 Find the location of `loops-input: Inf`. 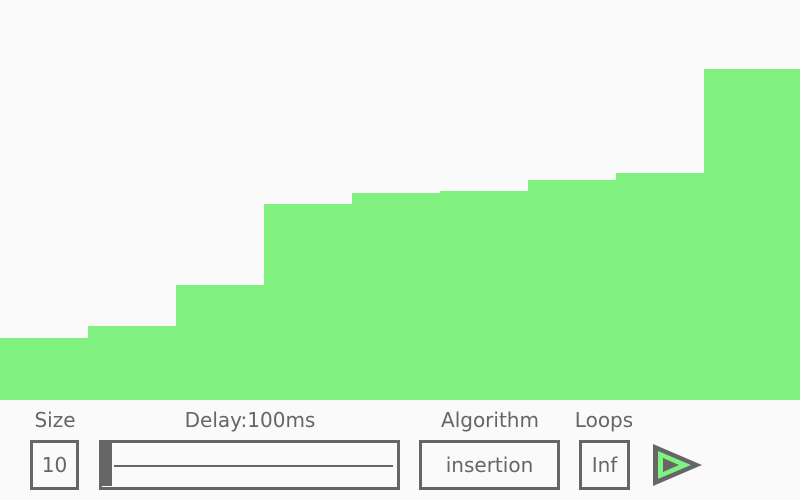

loops-input: Inf is located at coordinates (604, 465).